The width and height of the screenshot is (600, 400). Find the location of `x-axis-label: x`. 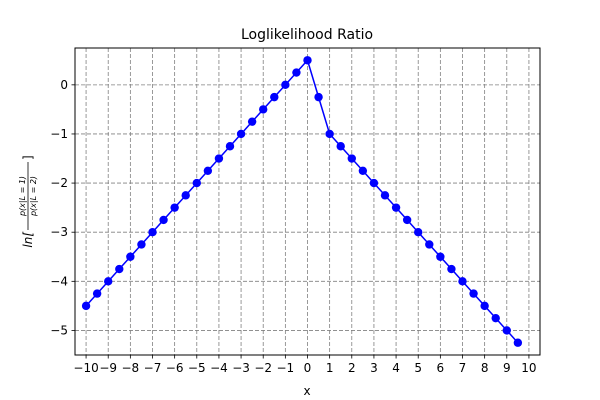

x-axis-label: x is located at coordinates (306, 391).